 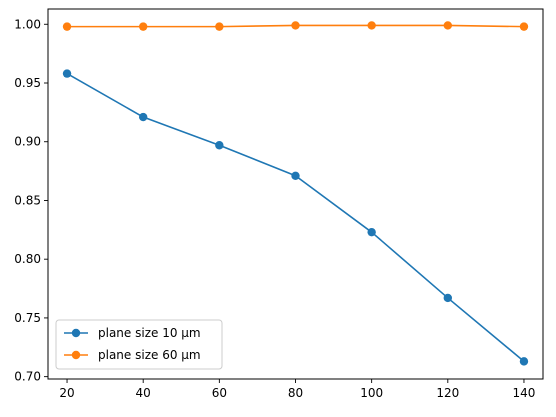 I want to click on x-axis: 20 40 60 80 100 120 140, so click(x=297, y=389).